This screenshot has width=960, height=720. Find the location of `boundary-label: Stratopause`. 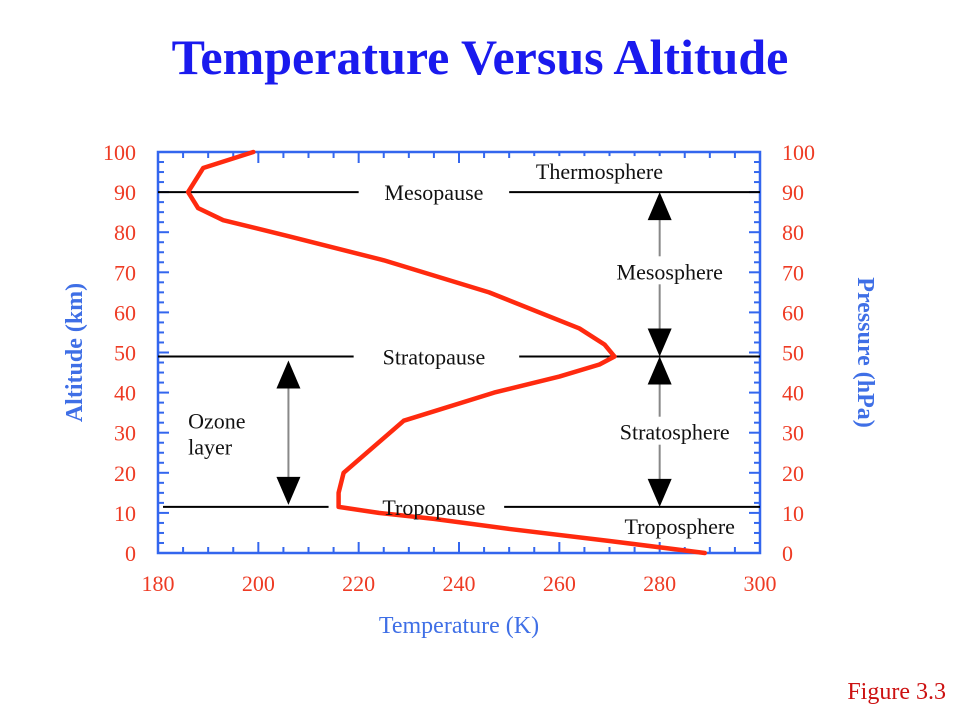

boundary-label: Stratopause is located at coordinates (434, 357).